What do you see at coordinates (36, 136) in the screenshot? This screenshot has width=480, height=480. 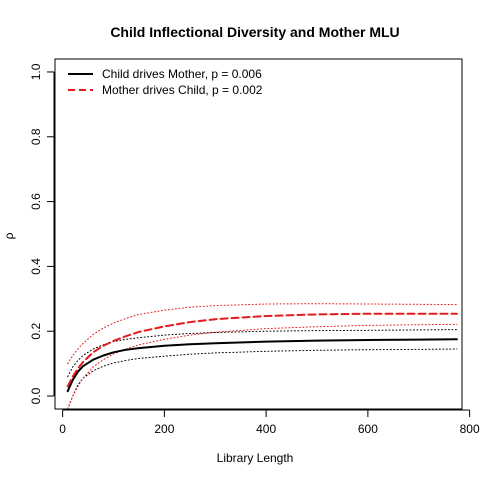 I see `y-tick-label: 0.8` at bounding box center [36, 136].